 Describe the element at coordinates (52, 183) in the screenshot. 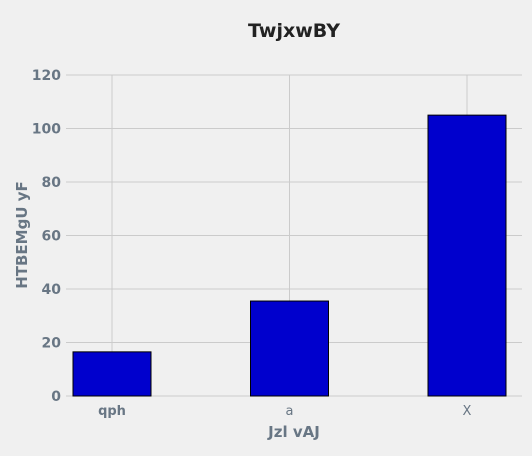

I see `y-tick-label: 80` at that location.